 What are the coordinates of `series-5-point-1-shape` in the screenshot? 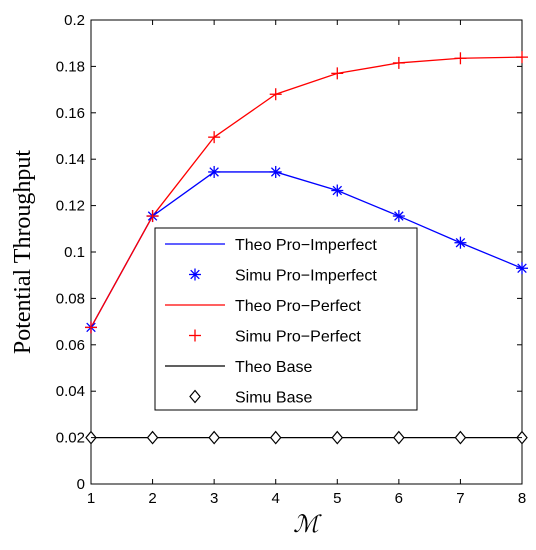 It's located at (152, 437).